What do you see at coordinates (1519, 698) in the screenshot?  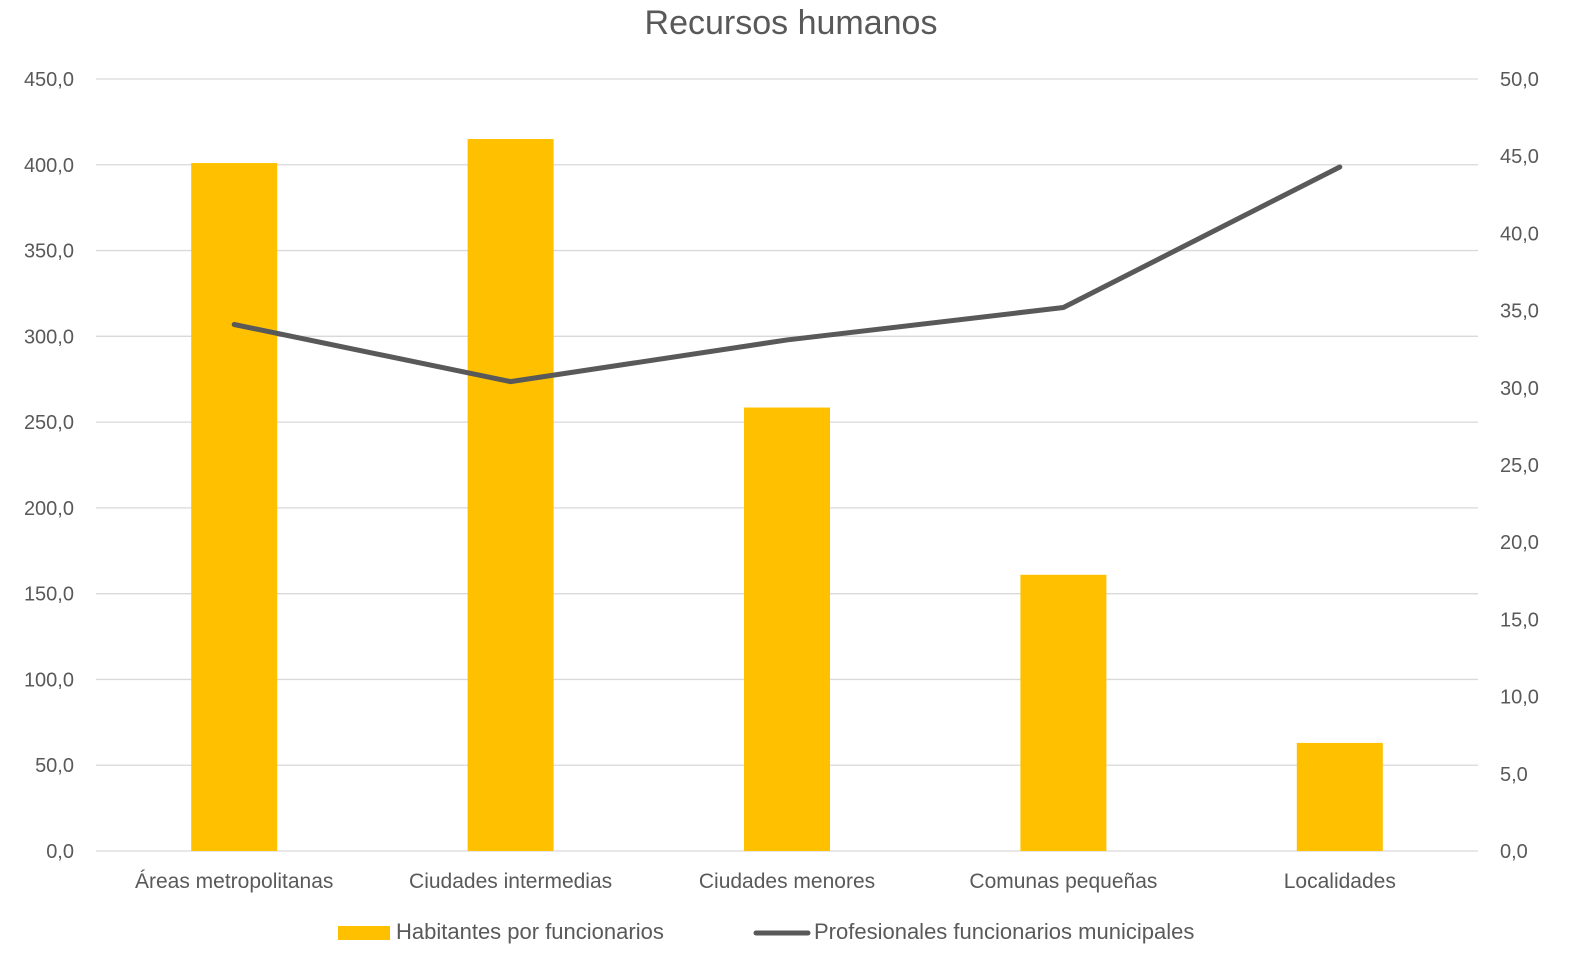 I see `right-tick-label: 10,0` at bounding box center [1519, 698].